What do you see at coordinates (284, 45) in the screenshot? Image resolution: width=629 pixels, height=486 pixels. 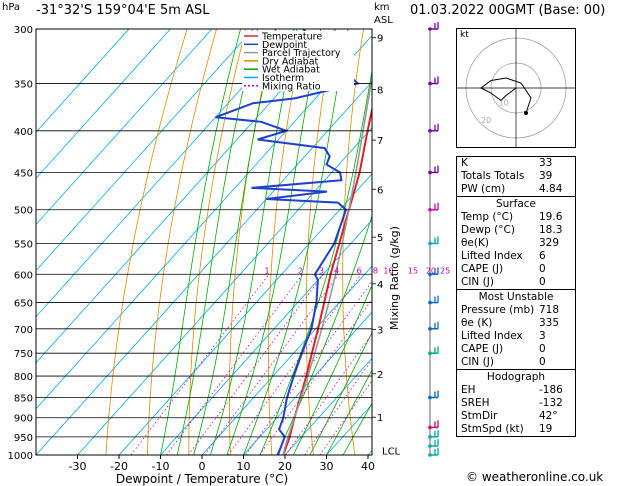 I see `legend-entry: Dewpoint` at bounding box center [284, 45].